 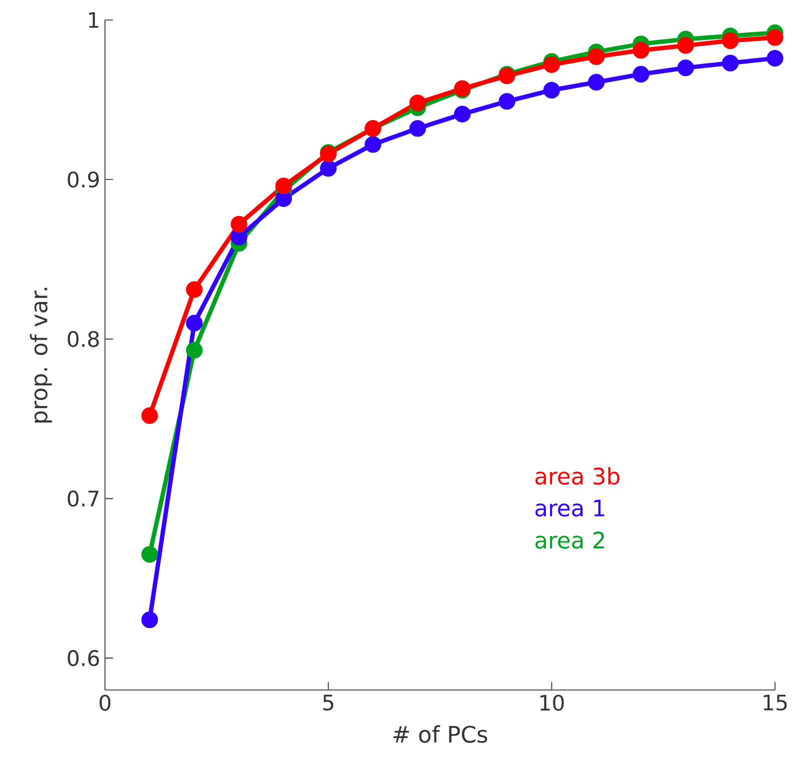 What do you see at coordinates (328, 702) in the screenshot?
I see `x-tick-label: 5` at bounding box center [328, 702].